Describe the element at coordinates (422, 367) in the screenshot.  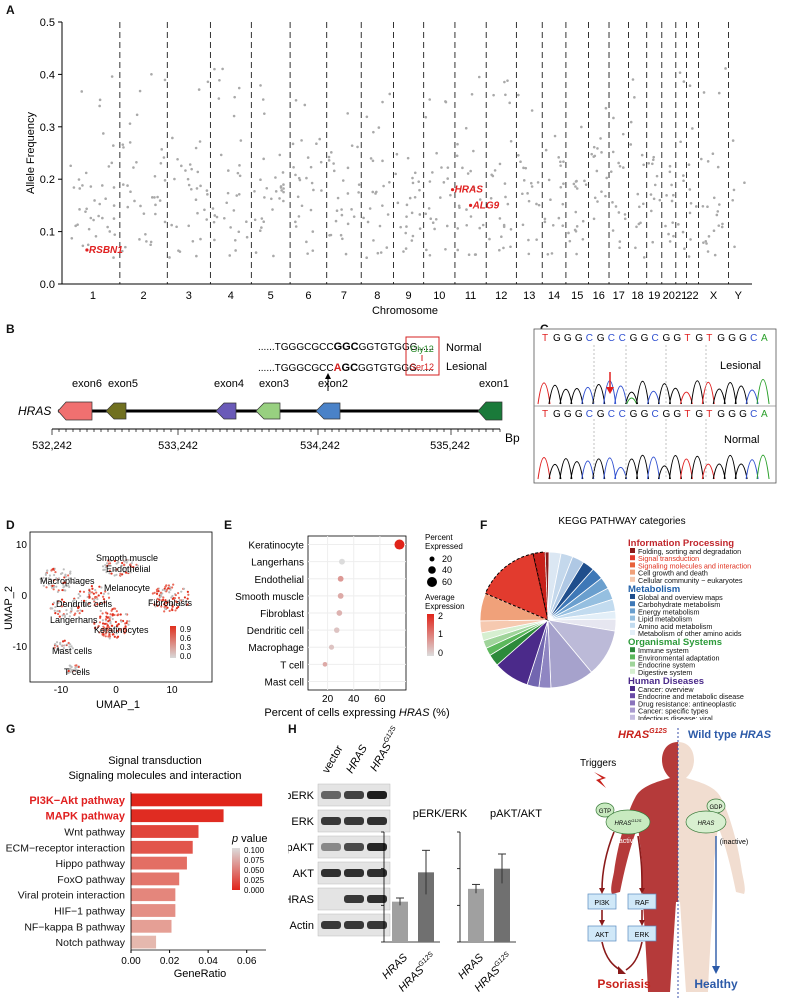
I see `aa-lesional: Ser12` at that location.